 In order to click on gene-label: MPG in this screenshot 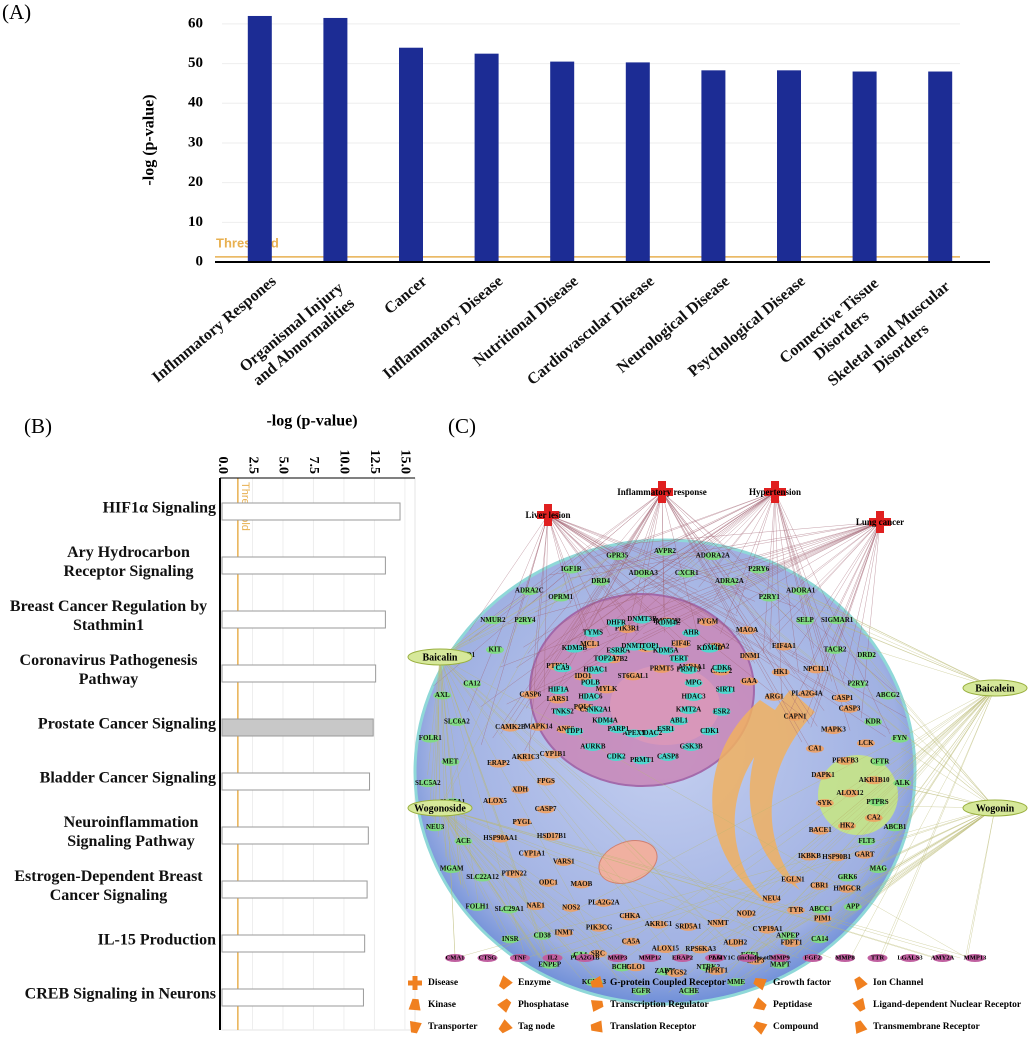, I will do `click(693, 683)`.